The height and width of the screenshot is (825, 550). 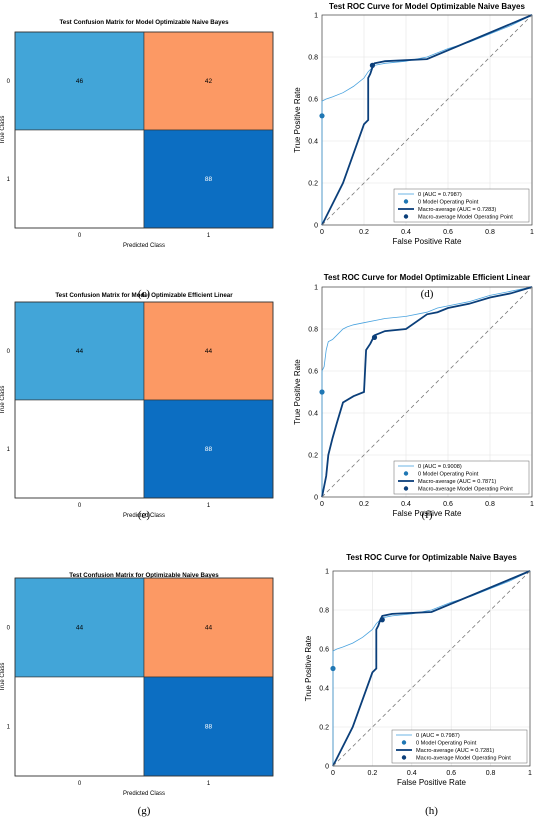 What do you see at coordinates (427, 120) in the screenshot?
I see `diagonal-reference-line` at bounding box center [427, 120].